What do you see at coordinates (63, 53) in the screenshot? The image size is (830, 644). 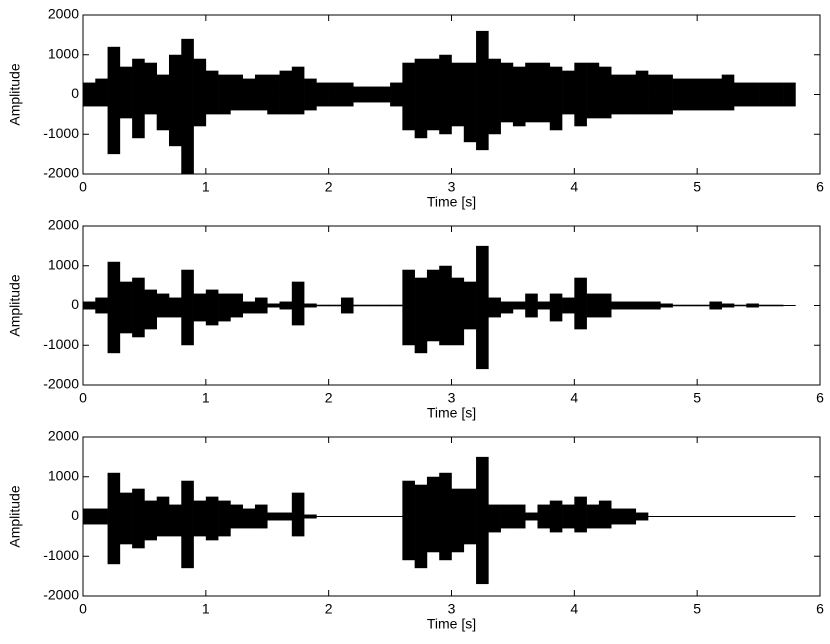 I see `y-tick-label: 1000` at bounding box center [63, 53].